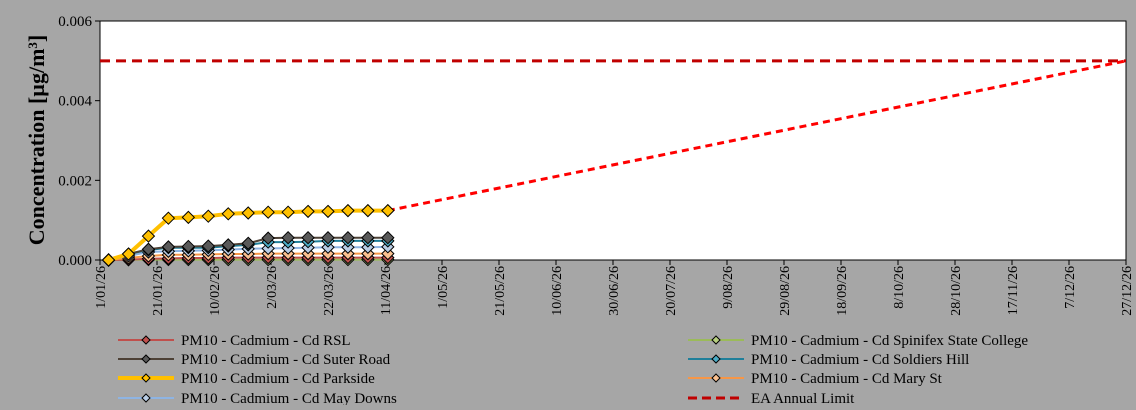 This screenshot has height=410, width=1136. Describe the element at coordinates (728, 287) in the screenshot. I see `x-tick-label: 9/08/26` at that location.